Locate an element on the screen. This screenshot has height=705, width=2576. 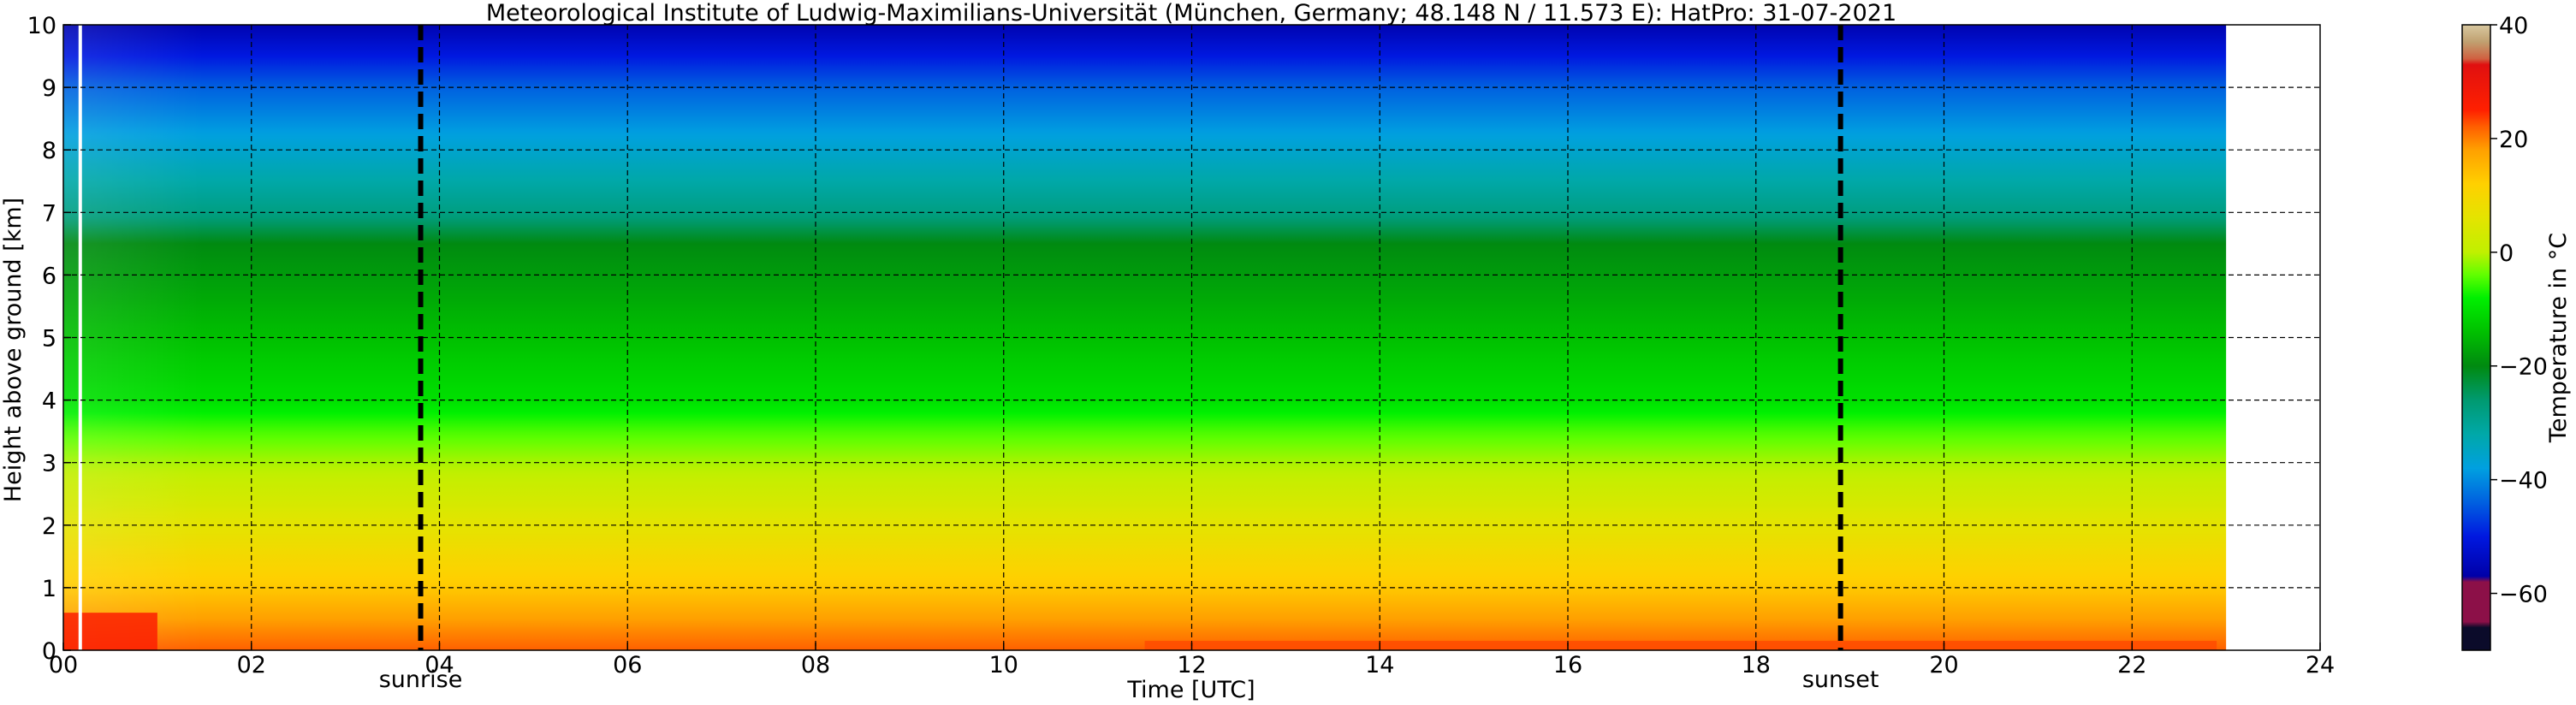
x-tick-label: 16 is located at coordinates (1567, 665).